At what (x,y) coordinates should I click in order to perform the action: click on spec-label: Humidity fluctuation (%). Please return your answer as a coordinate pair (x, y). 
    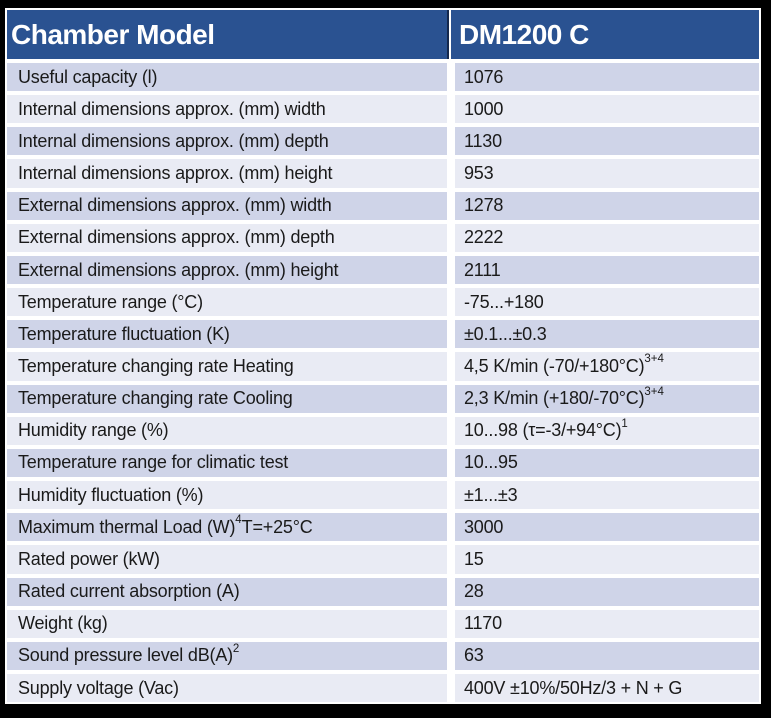
    Looking at the image, I should click on (227, 495).